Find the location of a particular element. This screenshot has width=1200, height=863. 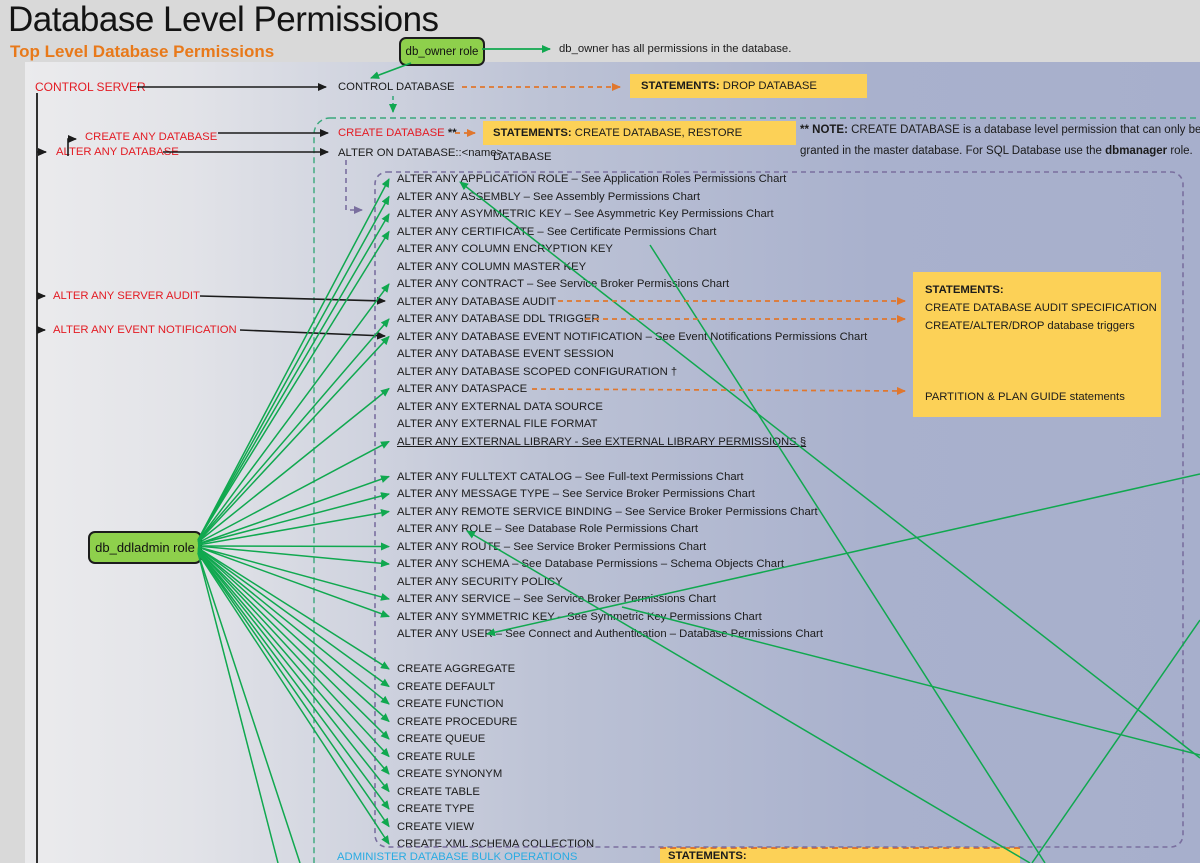

permission-list-item: ALTER ANY COLUMN MASTER KEY is located at coordinates (492, 266).